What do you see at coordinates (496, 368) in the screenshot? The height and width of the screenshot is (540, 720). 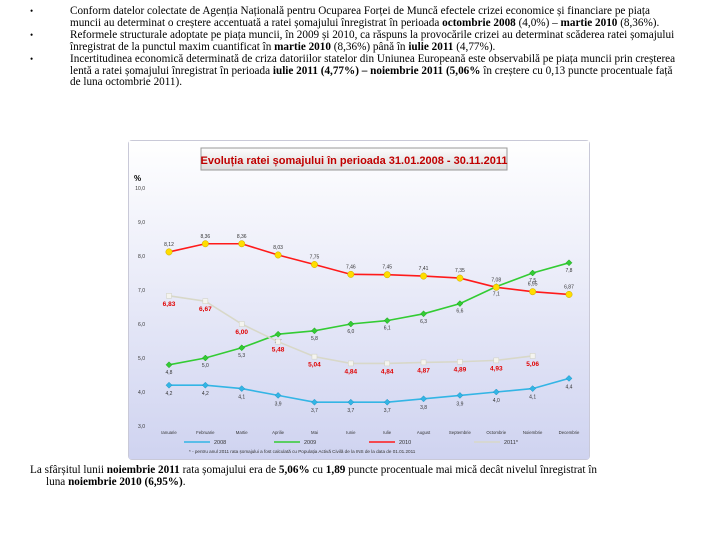 I see `data-label: 4,93` at bounding box center [496, 368].